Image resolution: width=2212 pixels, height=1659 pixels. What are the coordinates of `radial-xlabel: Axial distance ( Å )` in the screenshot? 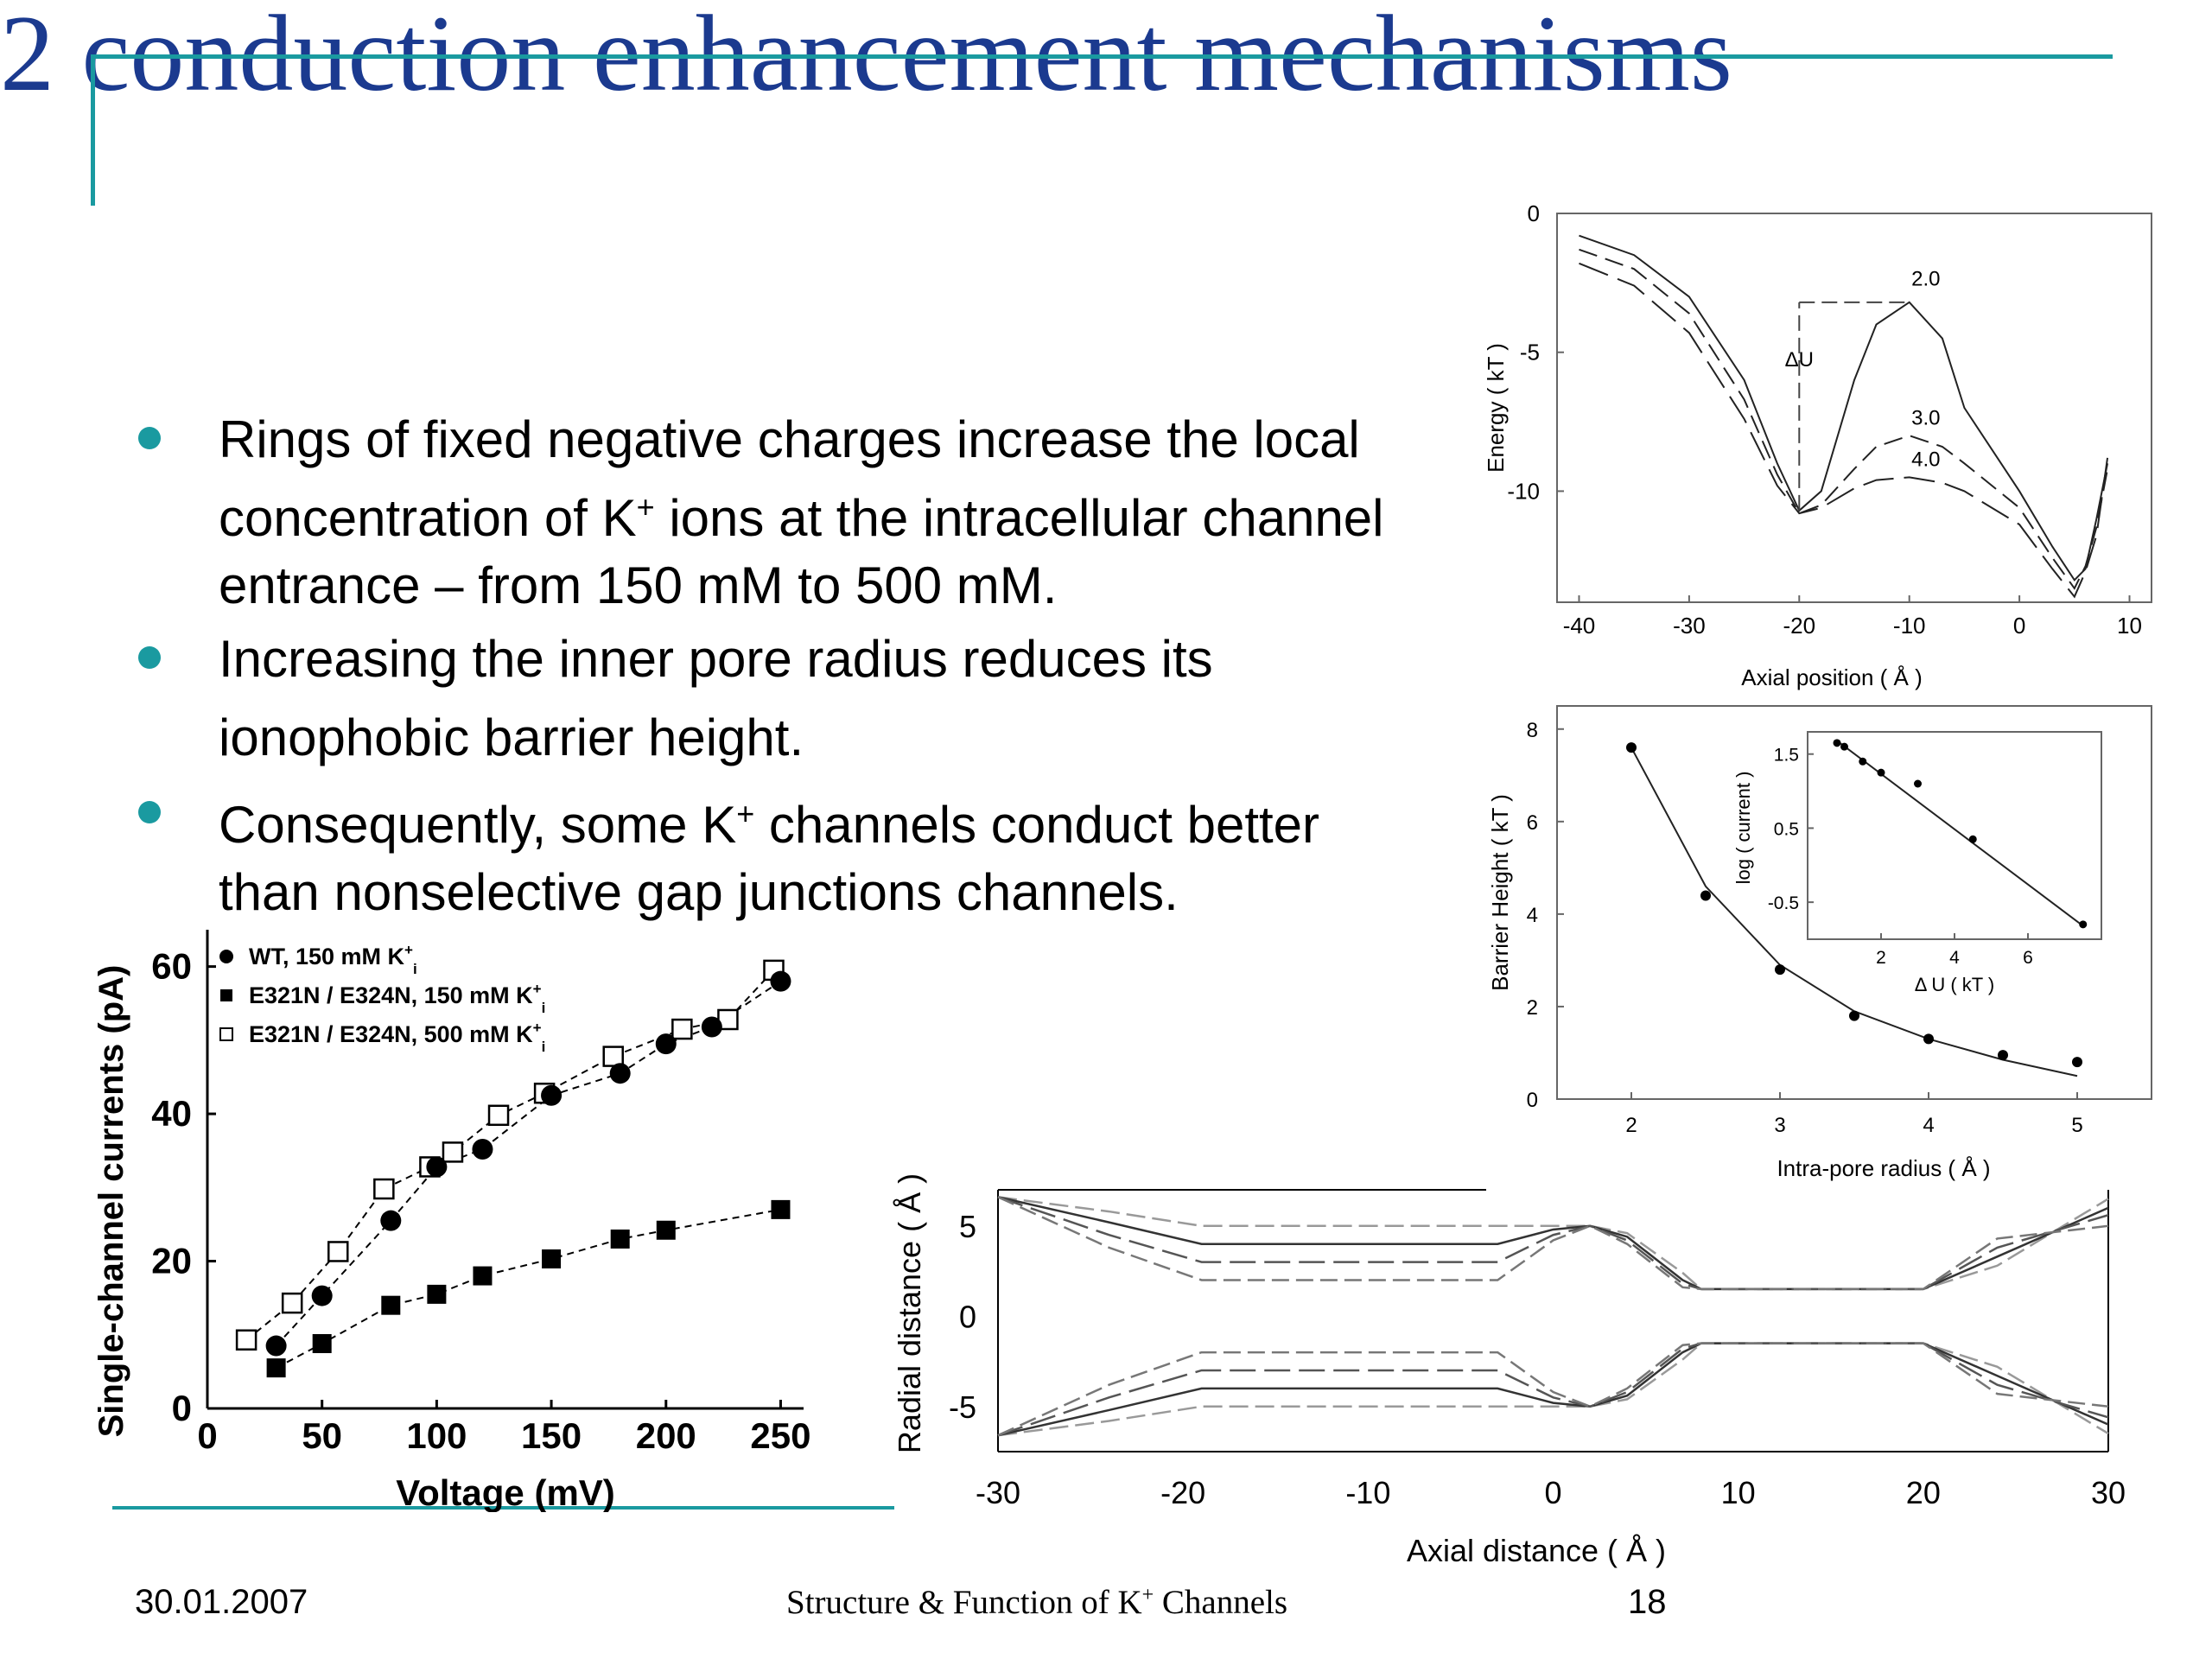 It's located at (1536, 1550).